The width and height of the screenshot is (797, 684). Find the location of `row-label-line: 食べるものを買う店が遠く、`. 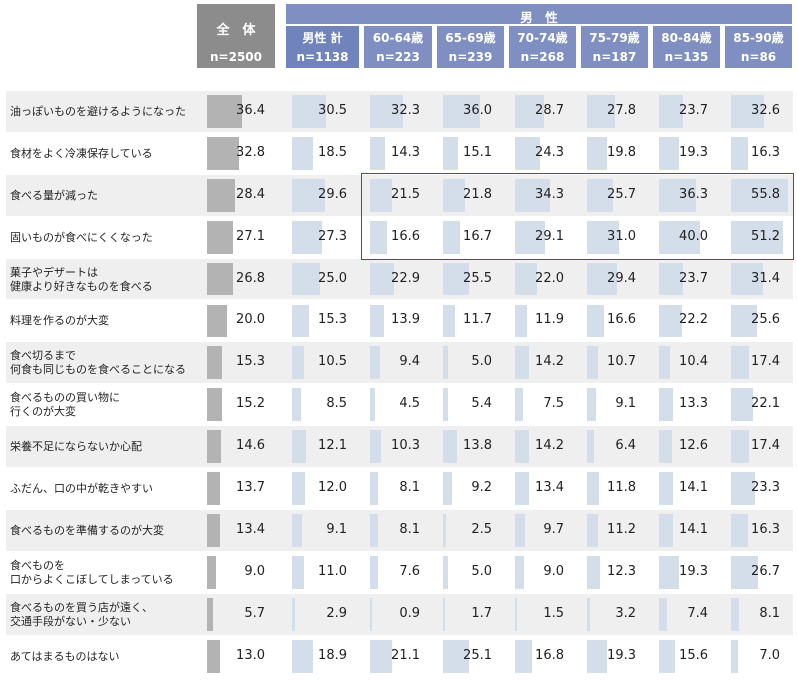

row-label-line: 食べるものを買う店が遠く、 is located at coordinates (81, 607).